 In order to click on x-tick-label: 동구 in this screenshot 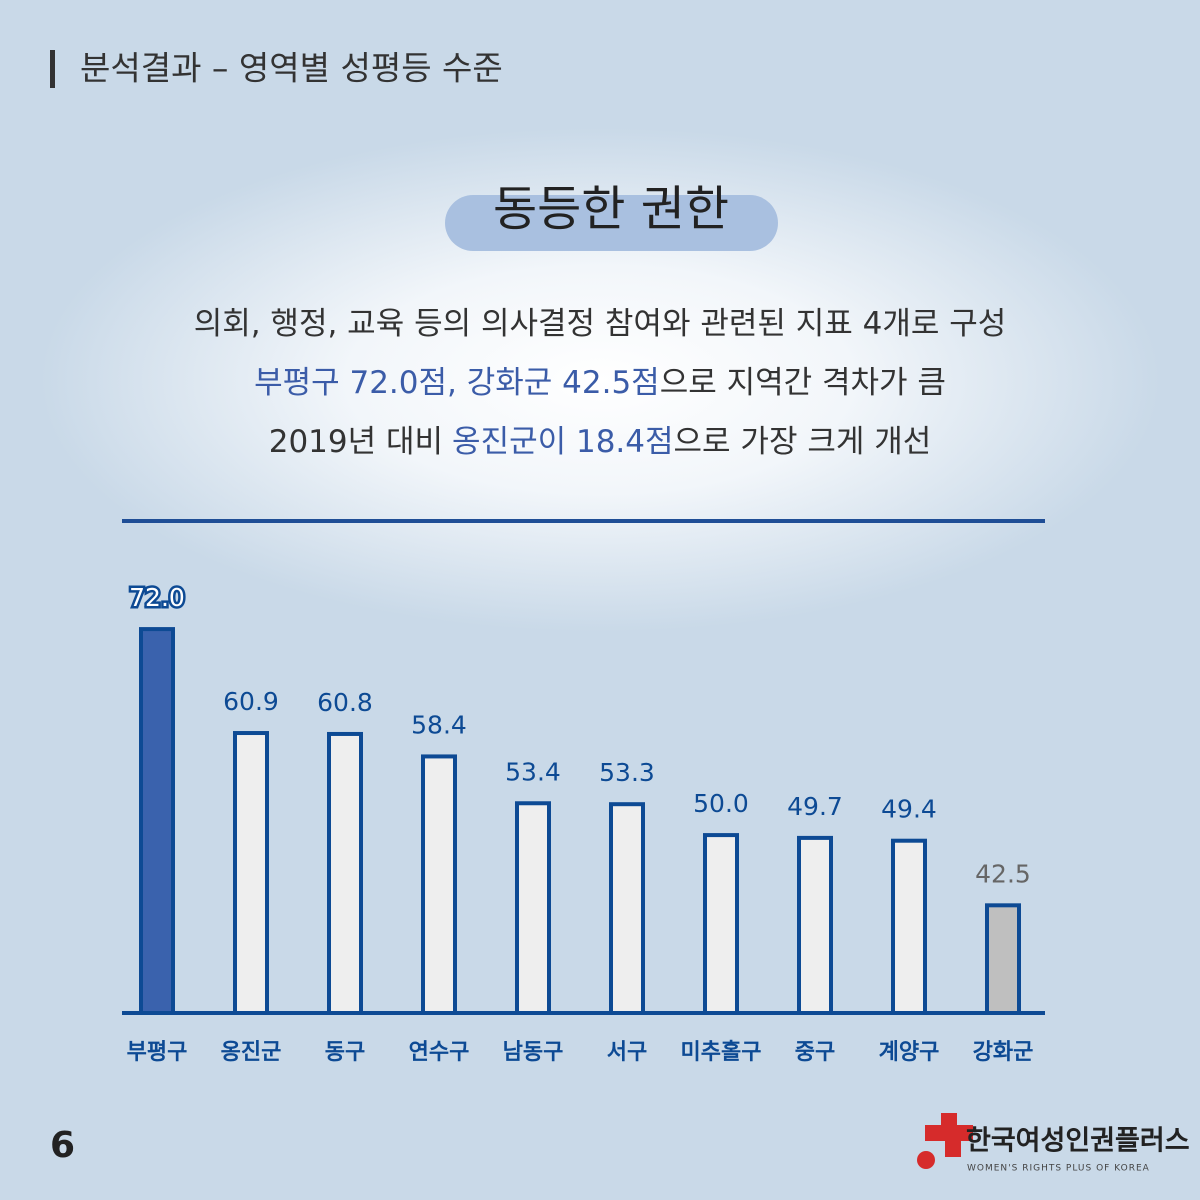, I will do `click(345, 1052)`.